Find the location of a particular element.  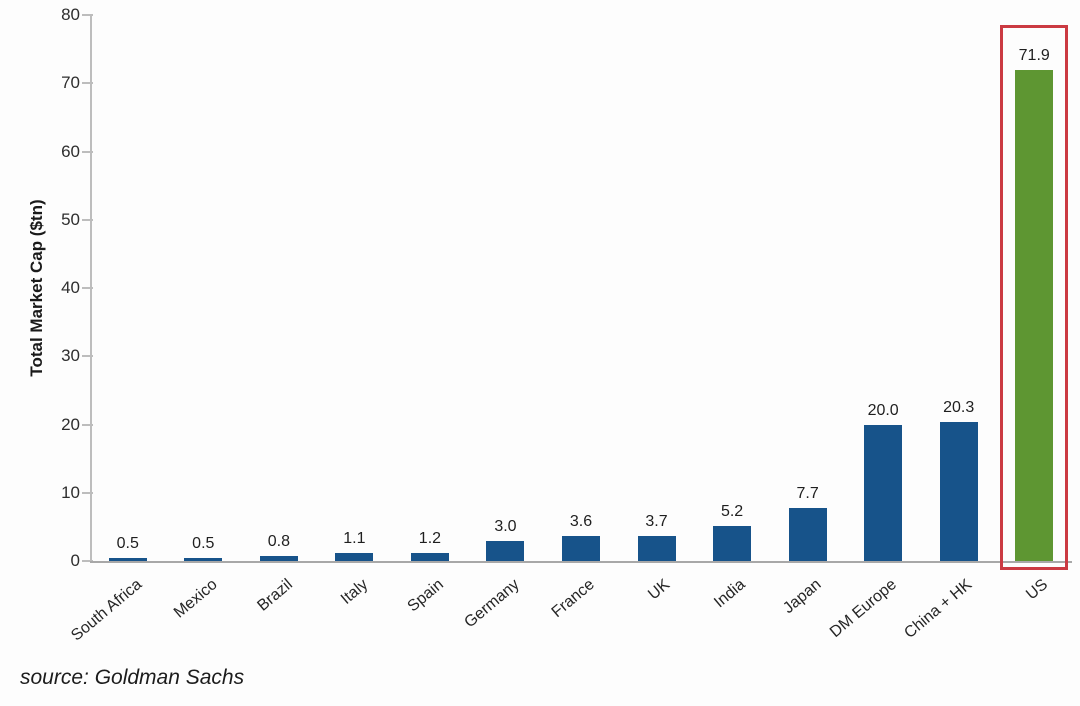

y-tick-label: 80 is located at coordinates (70, 14).